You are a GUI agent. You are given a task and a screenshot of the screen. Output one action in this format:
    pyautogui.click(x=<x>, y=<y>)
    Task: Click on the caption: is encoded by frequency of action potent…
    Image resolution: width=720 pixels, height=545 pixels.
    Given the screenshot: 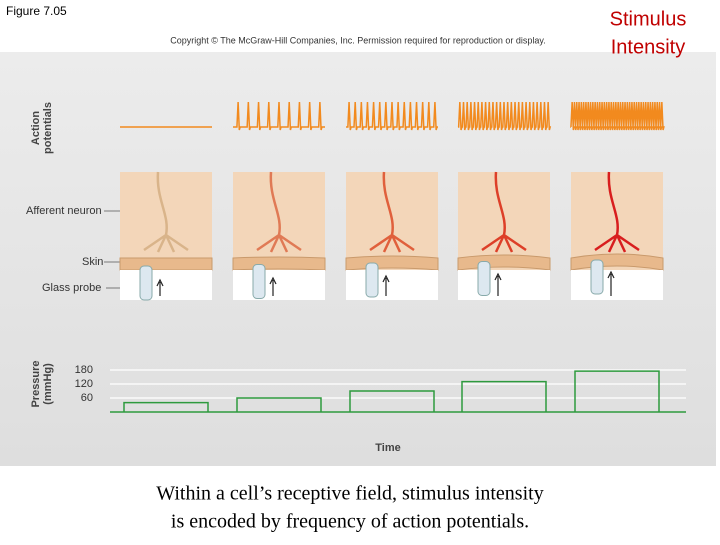 What is the action you would take?
    pyautogui.click(x=350, y=522)
    